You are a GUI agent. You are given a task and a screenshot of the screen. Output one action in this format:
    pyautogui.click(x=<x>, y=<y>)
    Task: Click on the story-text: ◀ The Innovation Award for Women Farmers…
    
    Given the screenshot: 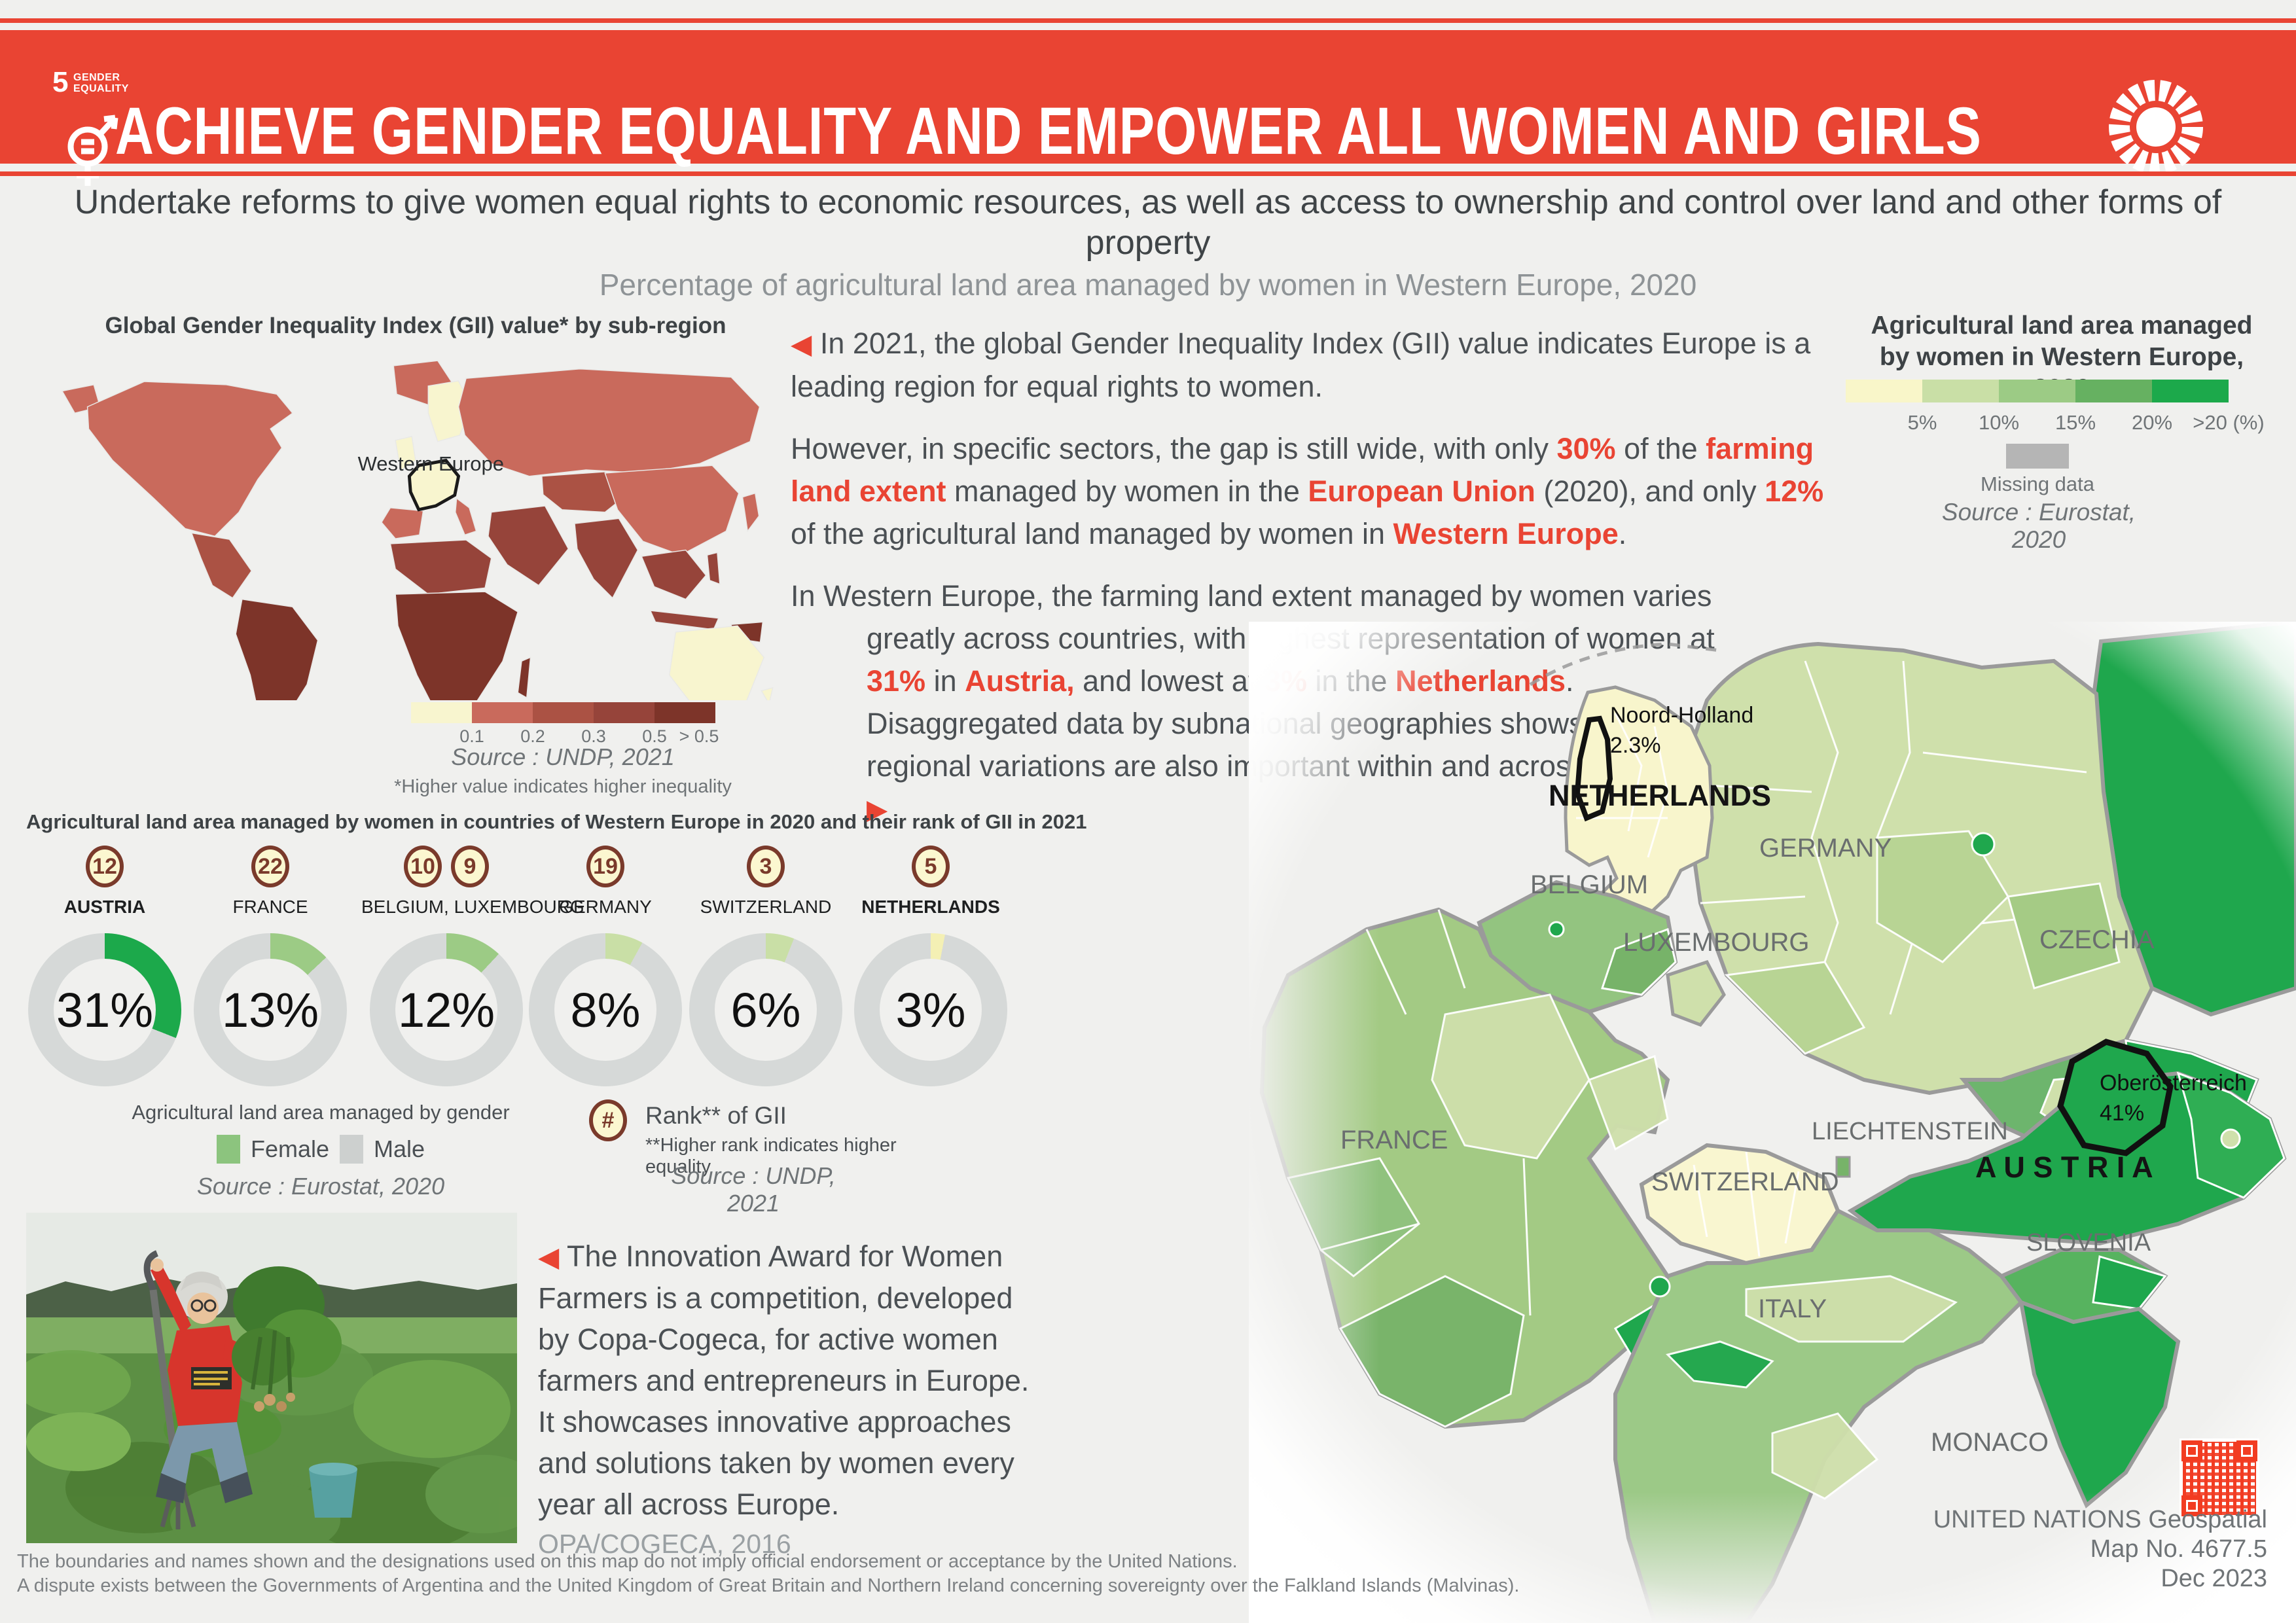 What is the action you would take?
    pyautogui.click(x=784, y=1380)
    